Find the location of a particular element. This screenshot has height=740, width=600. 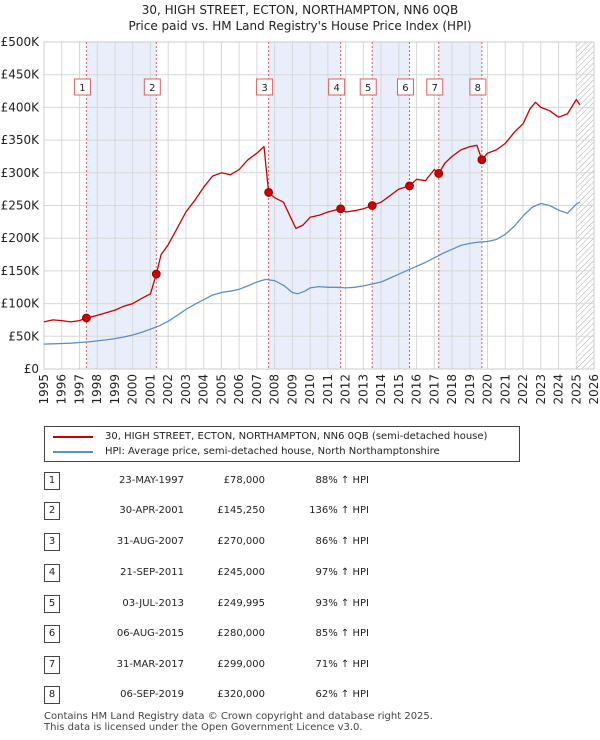

sale-price: £78,000 is located at coordinates (244, 480).